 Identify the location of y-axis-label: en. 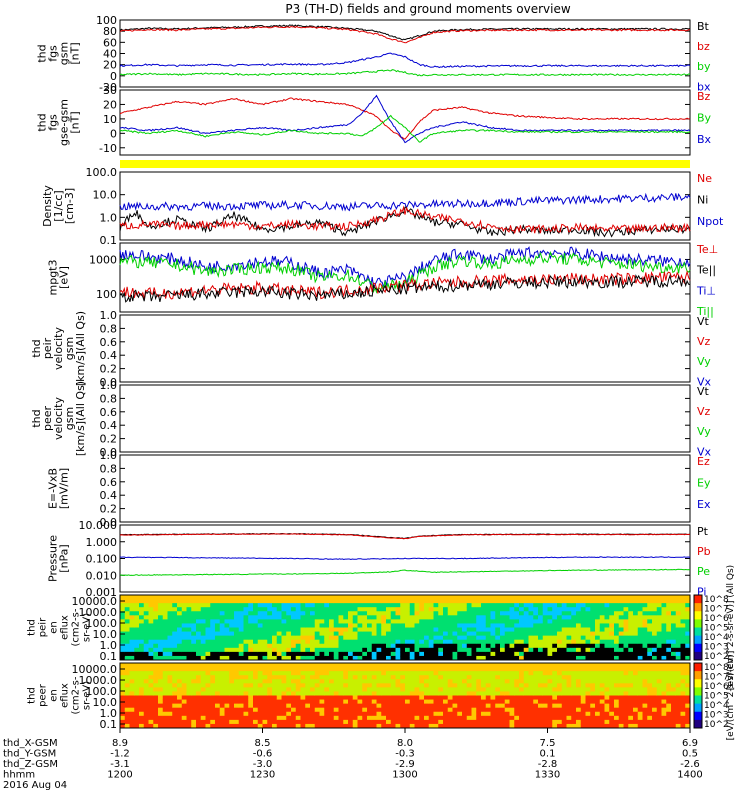
(54, 627).